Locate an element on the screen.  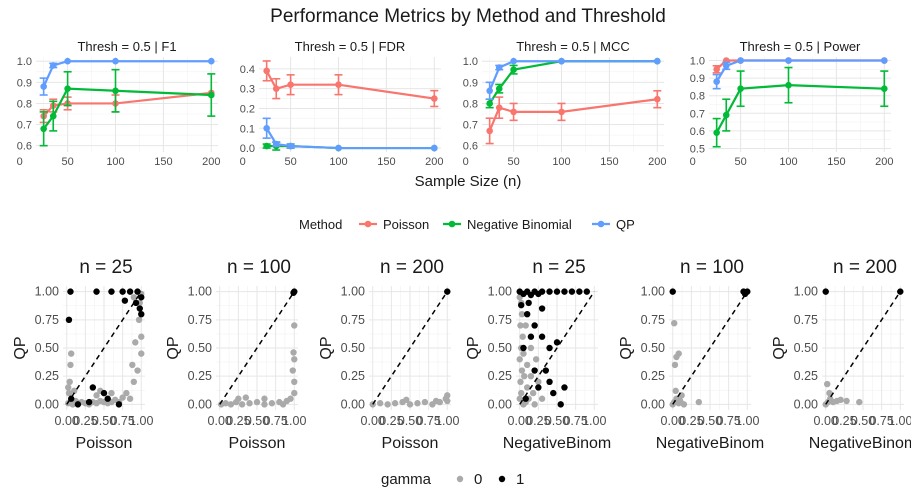
y-tick-label: 0.8 is located at coordinates (24, 104).